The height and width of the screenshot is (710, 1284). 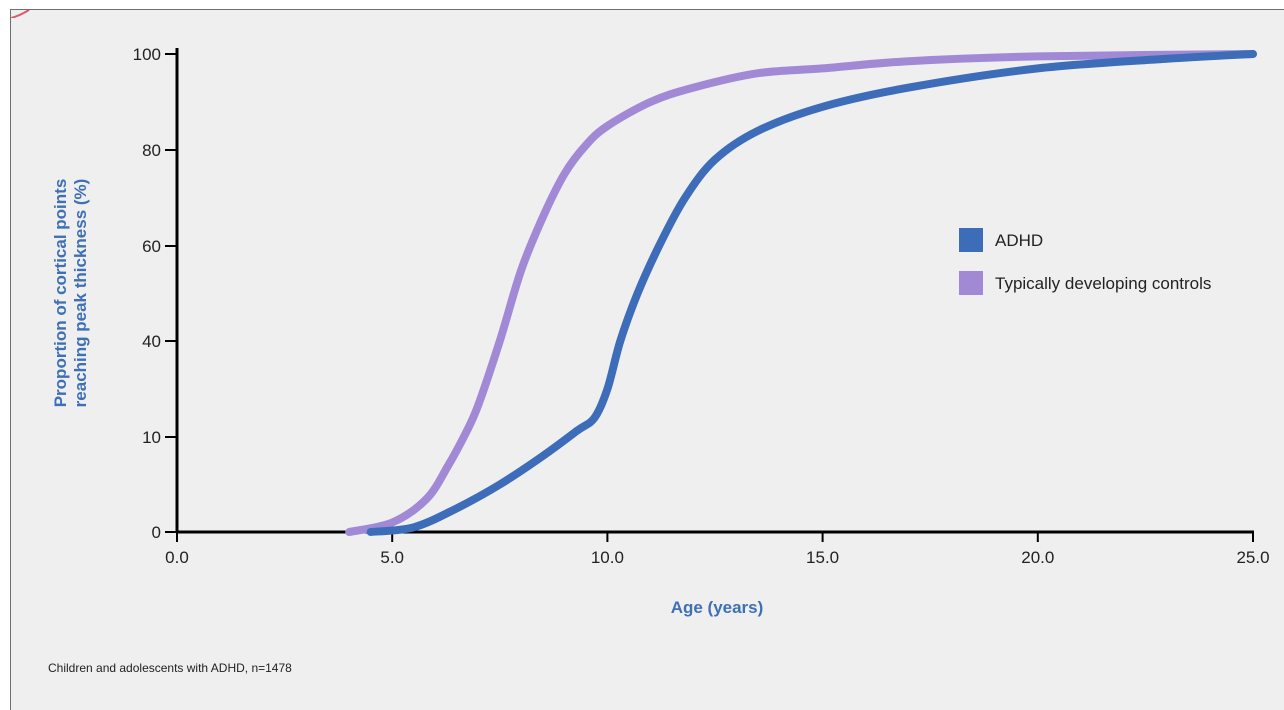 What do you see at coordinates (607, 557) in the screenshot?
I see `x-tick-label: 10.0` at bounding box center [607, 557].